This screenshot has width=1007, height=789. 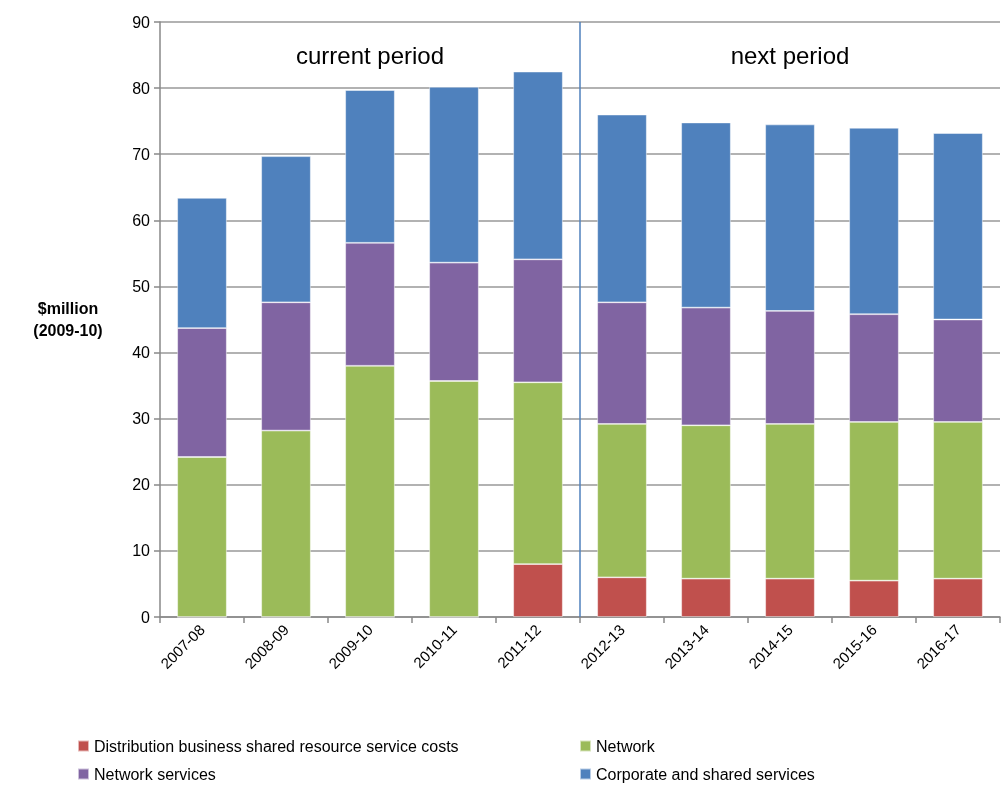 I want to click on y-tick-label: 20, so click(x=141, y=485).